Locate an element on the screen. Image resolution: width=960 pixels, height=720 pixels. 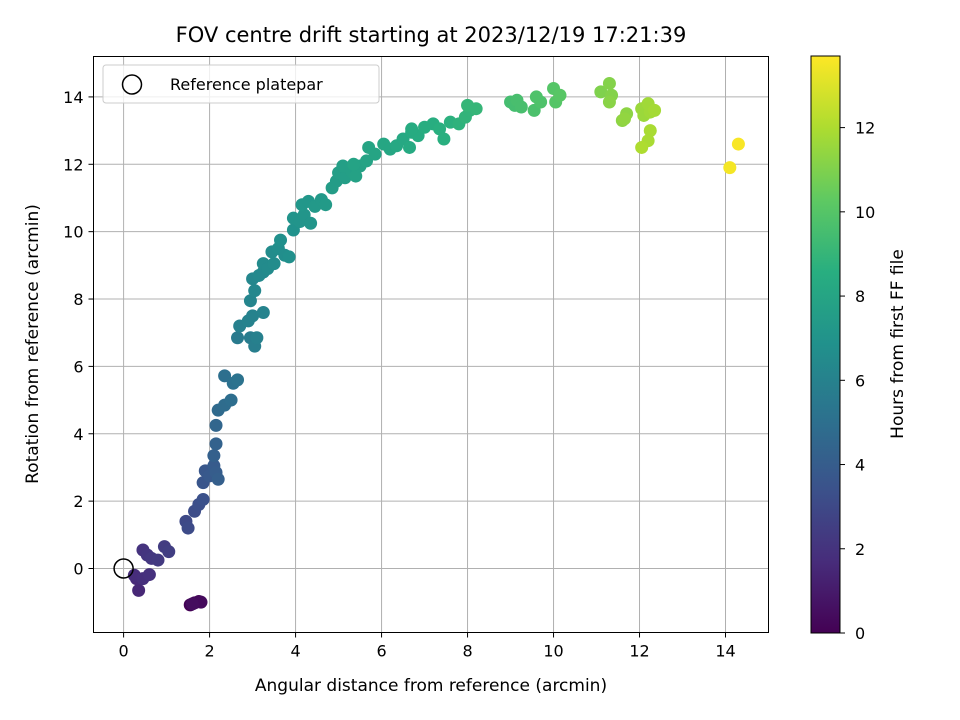
x-tick-label: 4 is located at coordinates (295, 651).